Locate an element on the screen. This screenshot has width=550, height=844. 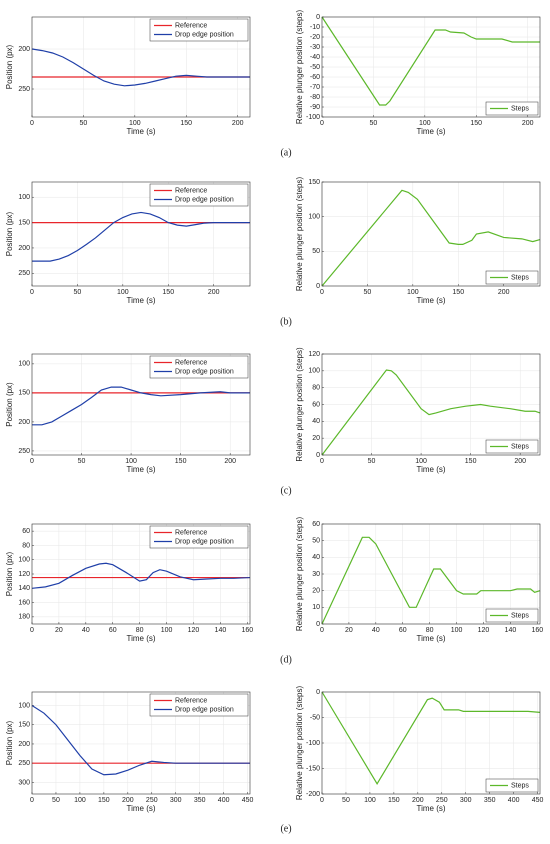
y-tick-label: 160 is located at coordinates (24, 602).